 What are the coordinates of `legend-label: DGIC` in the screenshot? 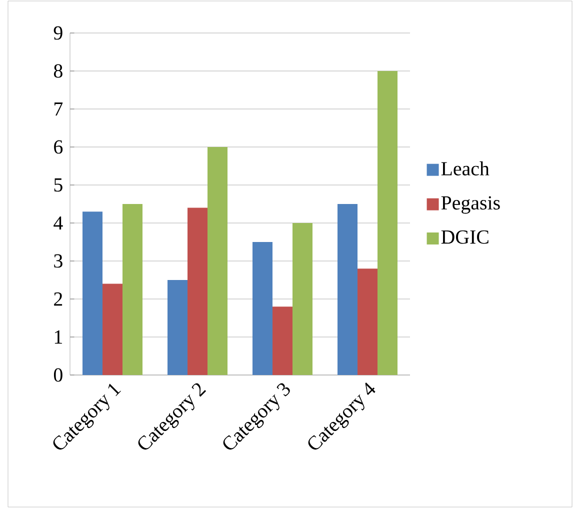 It's located at (464, 237).